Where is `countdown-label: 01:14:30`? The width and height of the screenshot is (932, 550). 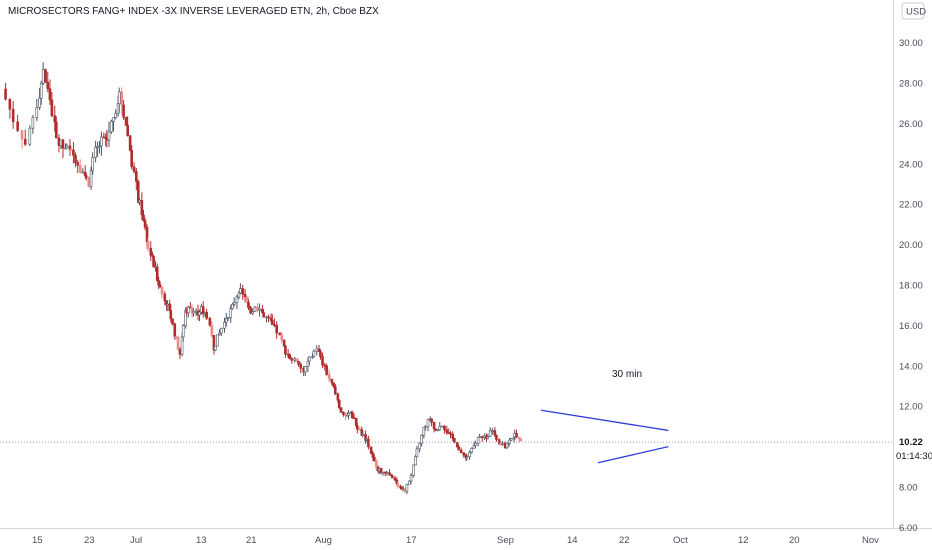
countdown-label: 01:14:30 is located at coordinates (914, 456).